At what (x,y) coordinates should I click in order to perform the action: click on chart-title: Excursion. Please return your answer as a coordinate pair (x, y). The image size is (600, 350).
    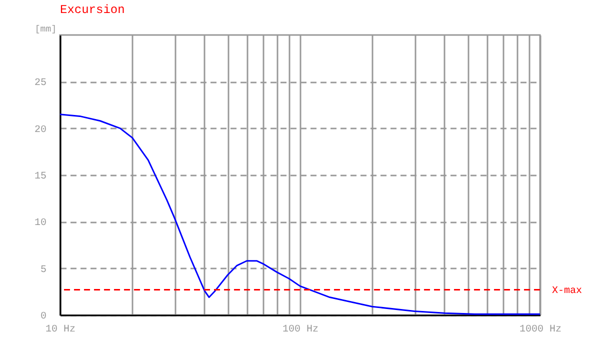
    Looking at the image, I should click on (92, 10).